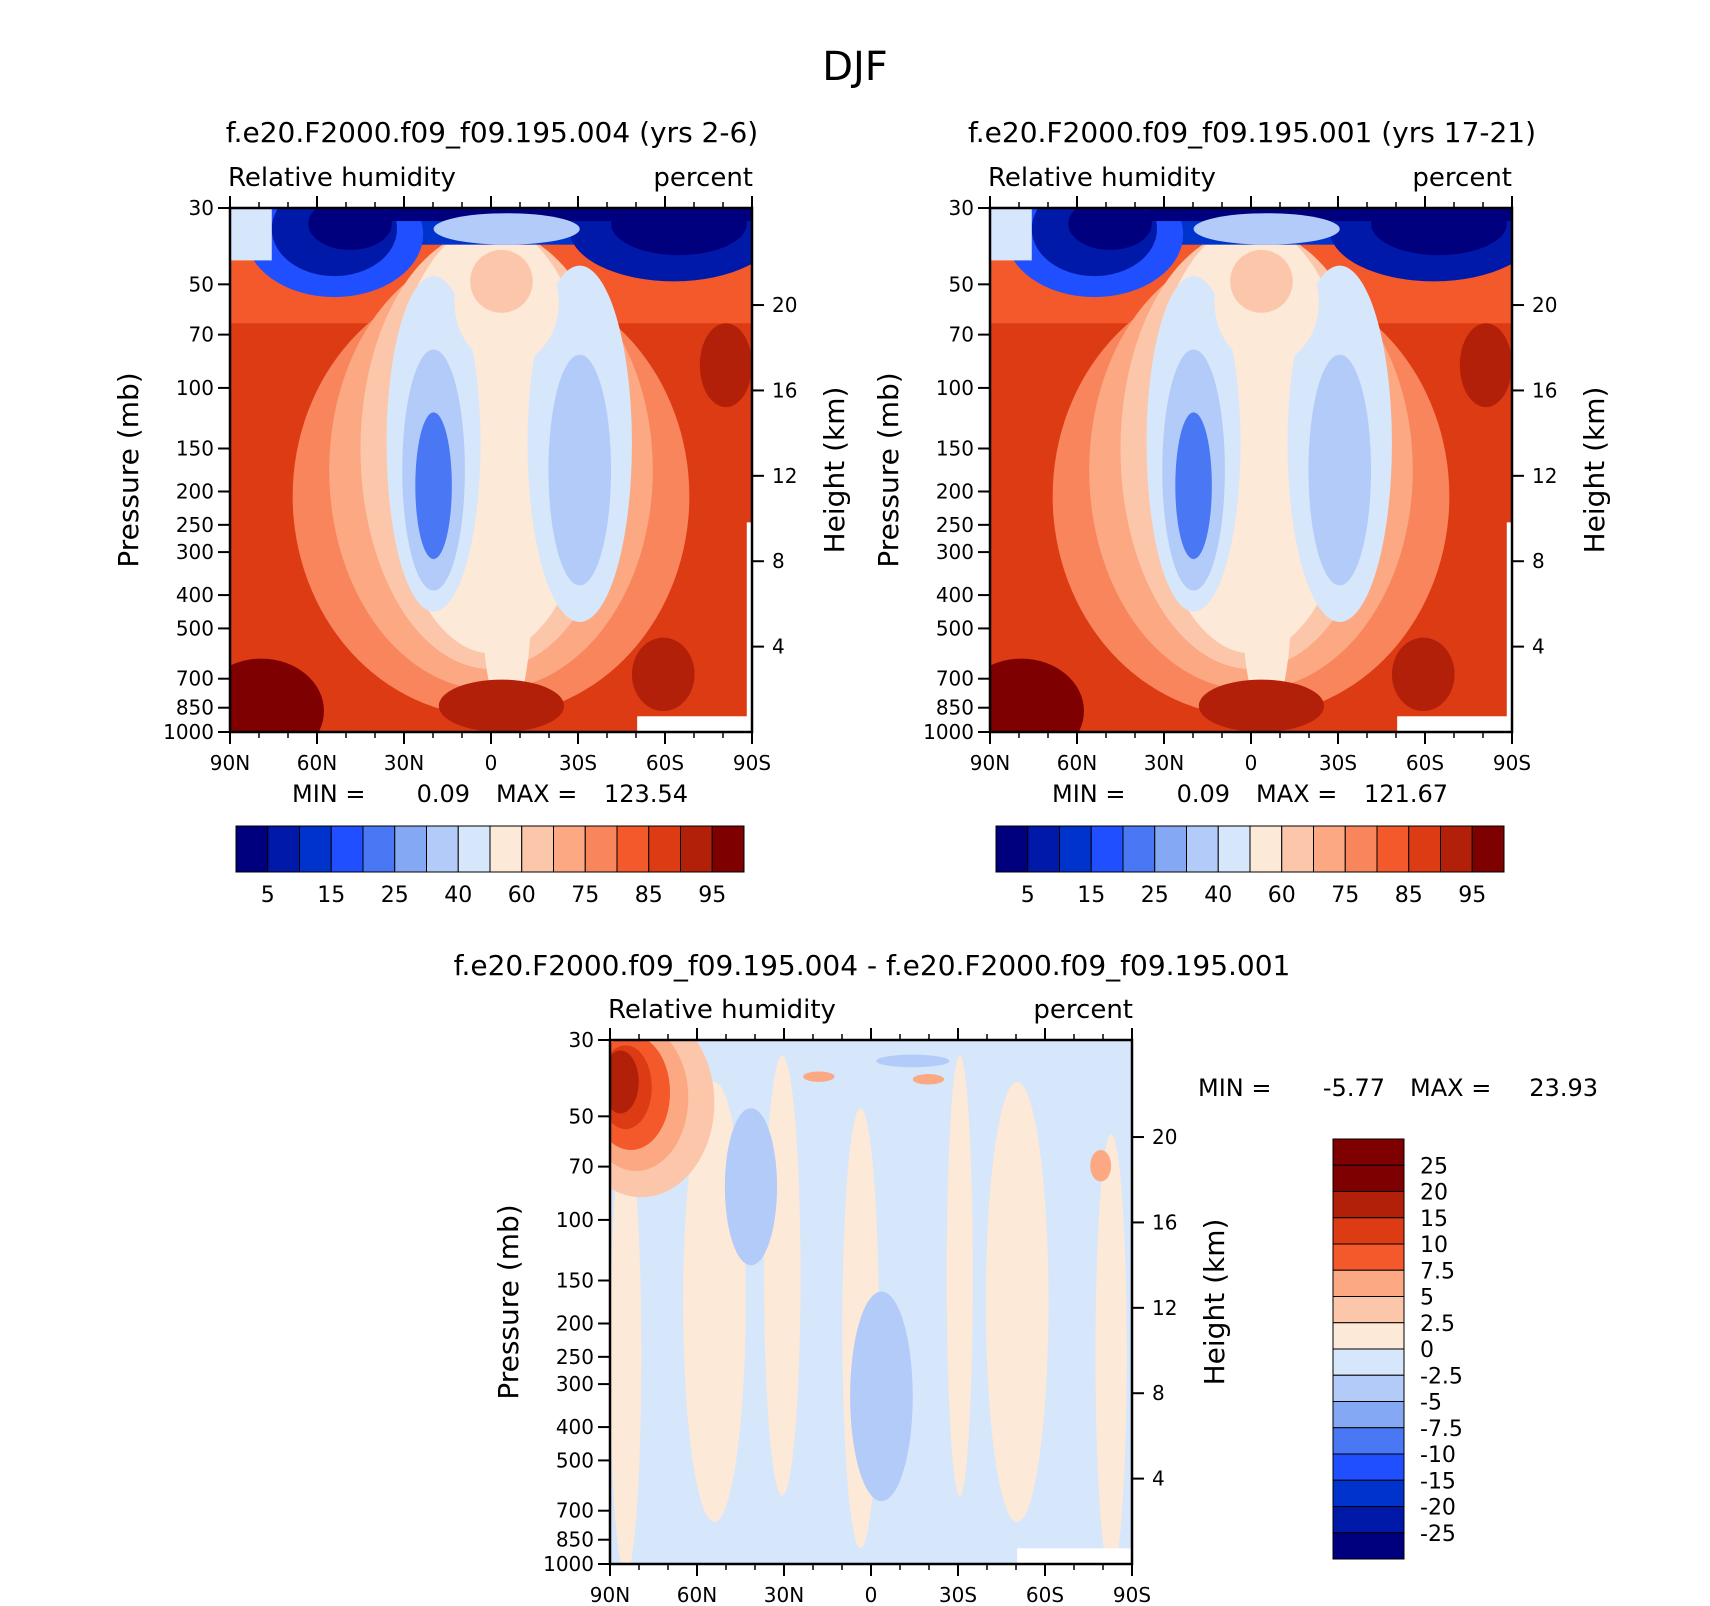 The width and height of the screenshot is (1710, 1606). I want to click on colorbar: 5 15 25 40 60 75 85 95, so click(490, 866).